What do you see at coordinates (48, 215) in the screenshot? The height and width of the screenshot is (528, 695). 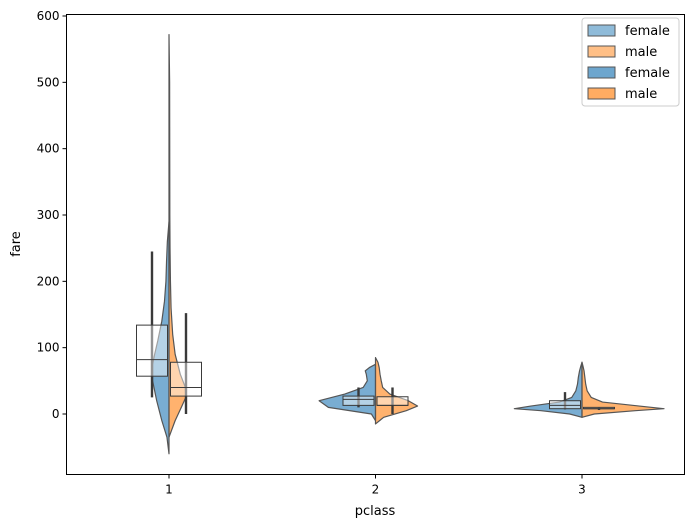 I see `y-tick-label: 300` at bounding box center [48, 215].